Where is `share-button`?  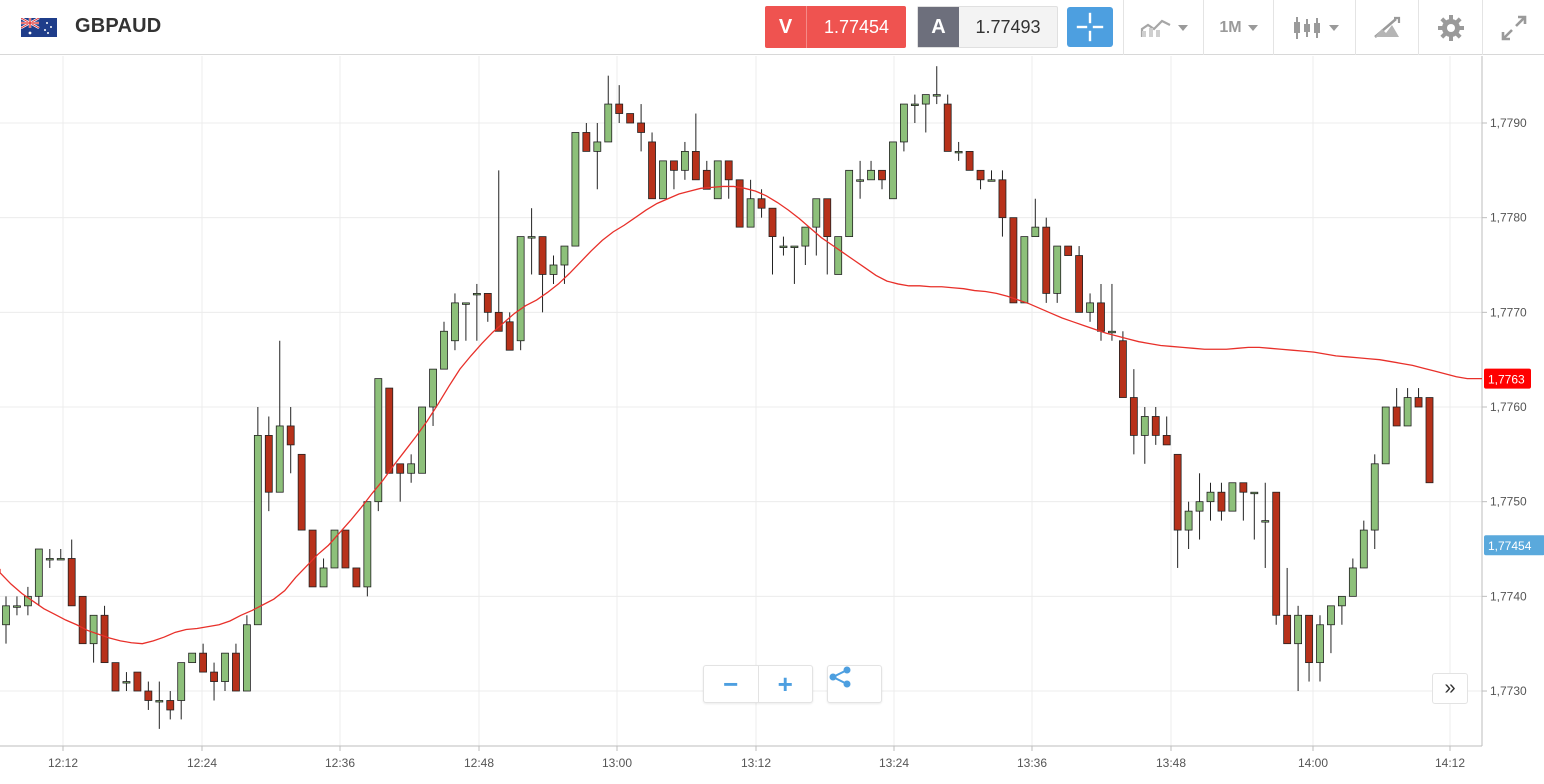 share-button is located at coordinates (854, 684).